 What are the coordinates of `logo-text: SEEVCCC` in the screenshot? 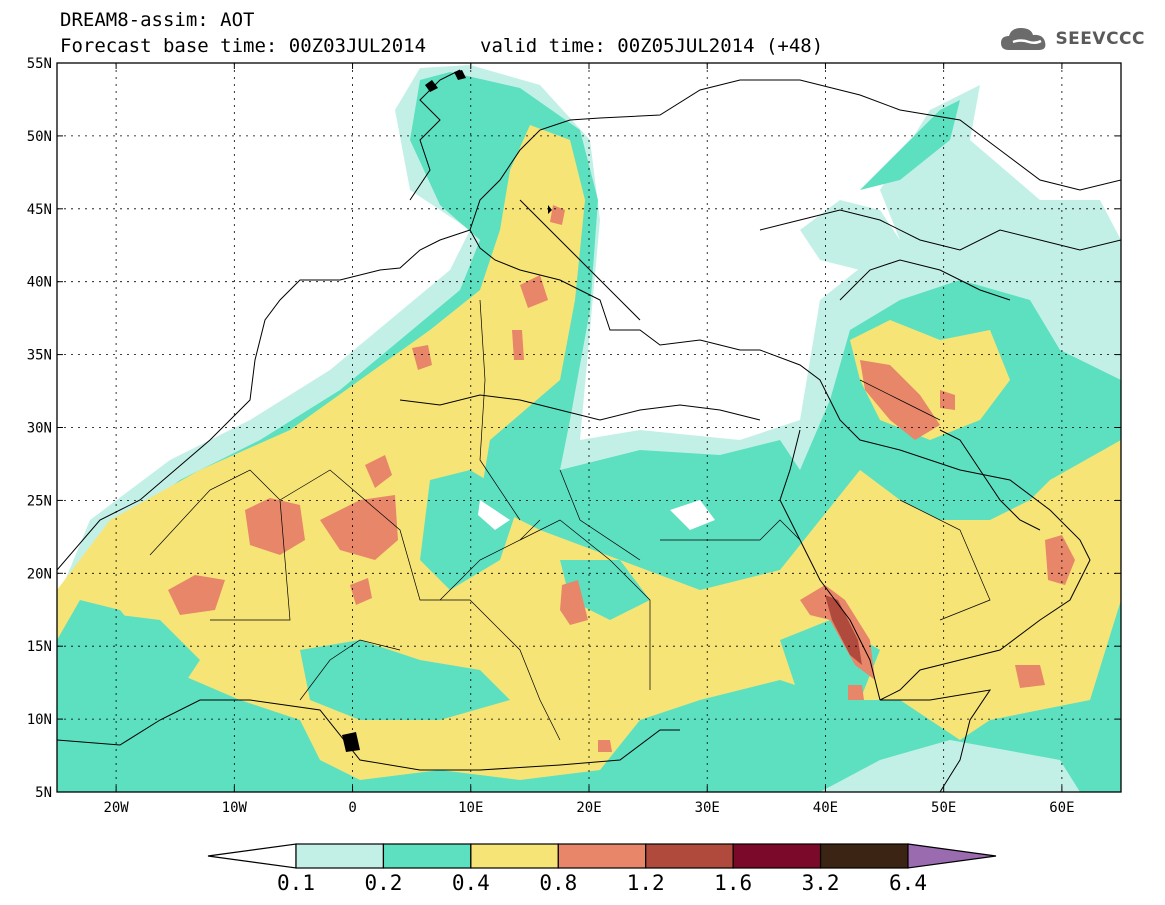 It's located at (1100, 39).